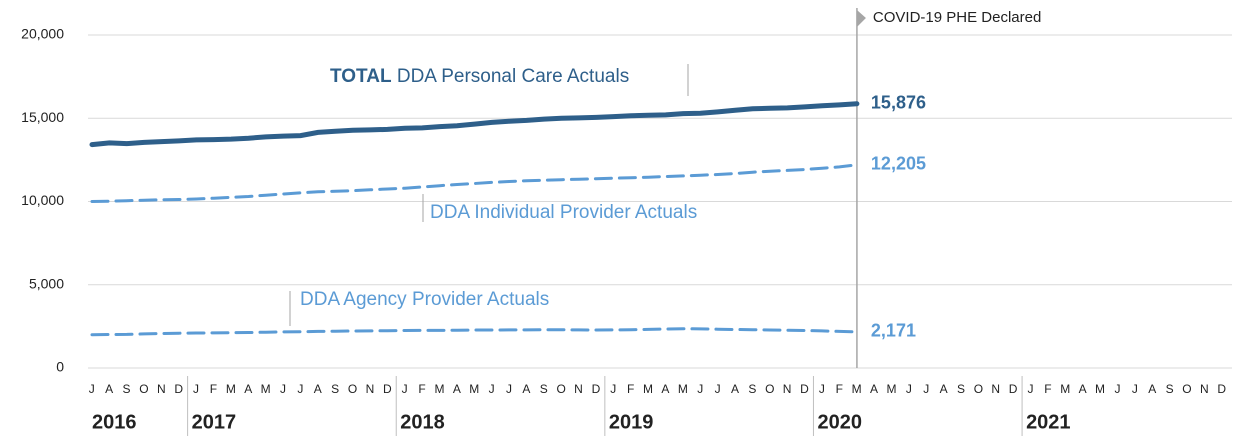 This screenshot has height=436, width=1243. Describe the element at coordinates (422, 422) in the screenshot. I see `year-label: 2018` at that location.